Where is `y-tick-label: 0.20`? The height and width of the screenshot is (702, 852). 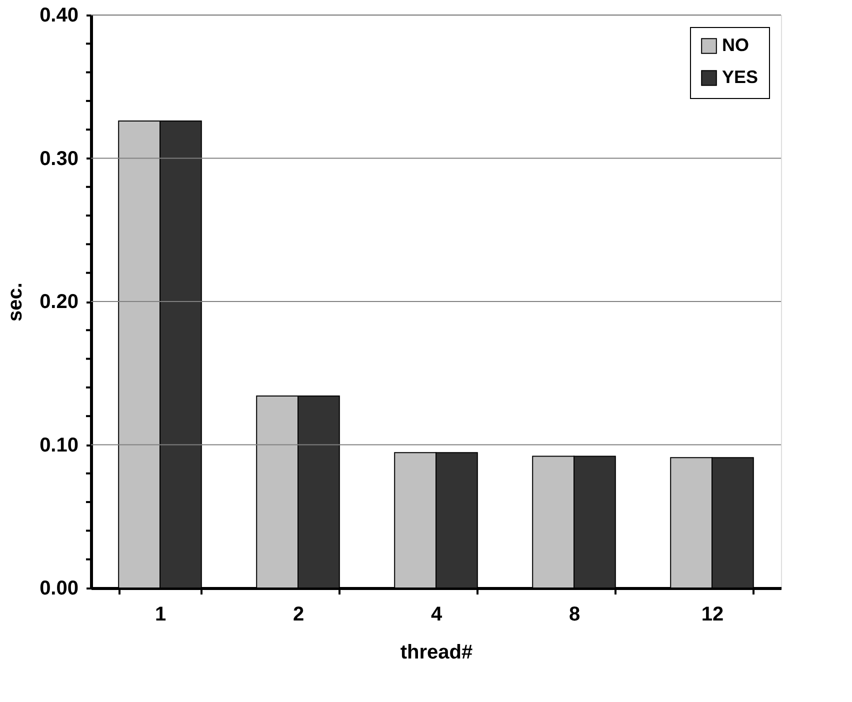
y-tick-label: 0.20 is located at coordinates (59, 302).